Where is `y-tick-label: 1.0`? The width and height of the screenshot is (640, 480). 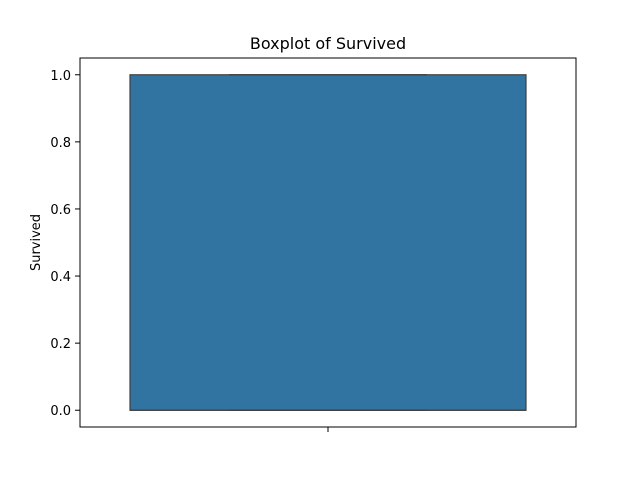
y-tick-label: 1.0 is located at coordinates (60, 76).